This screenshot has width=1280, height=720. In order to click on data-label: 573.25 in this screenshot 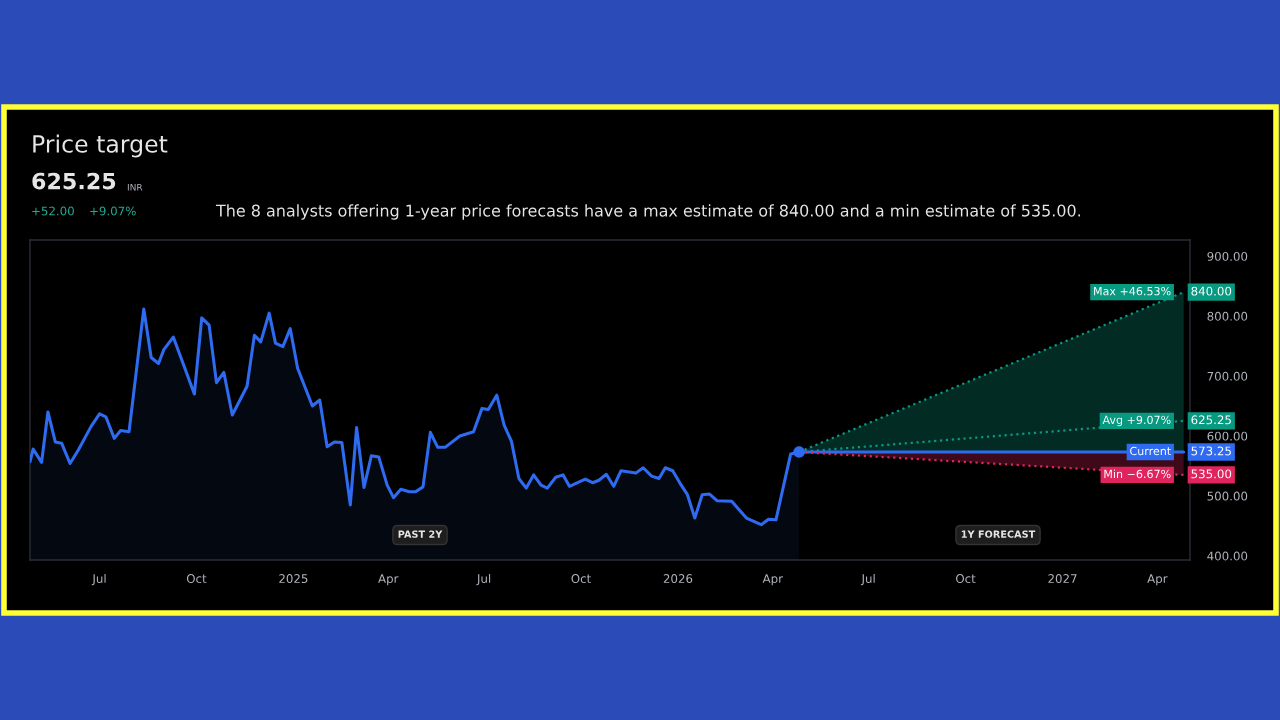, I will do `click(1211, 451)`.